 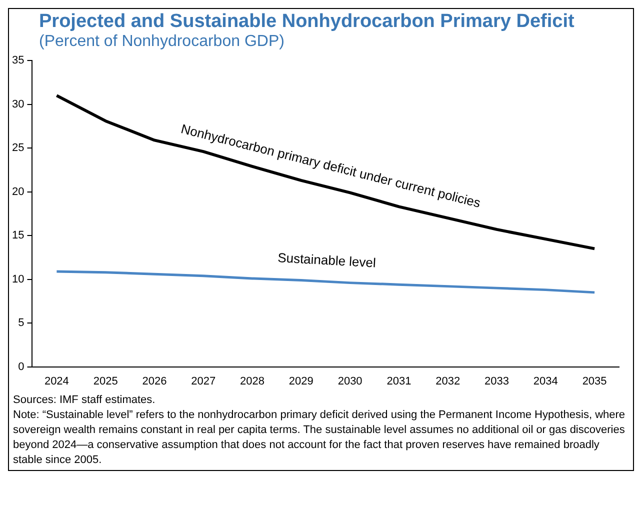 I want to click on x-tick-label: 2030, so click(x=350, y=381).